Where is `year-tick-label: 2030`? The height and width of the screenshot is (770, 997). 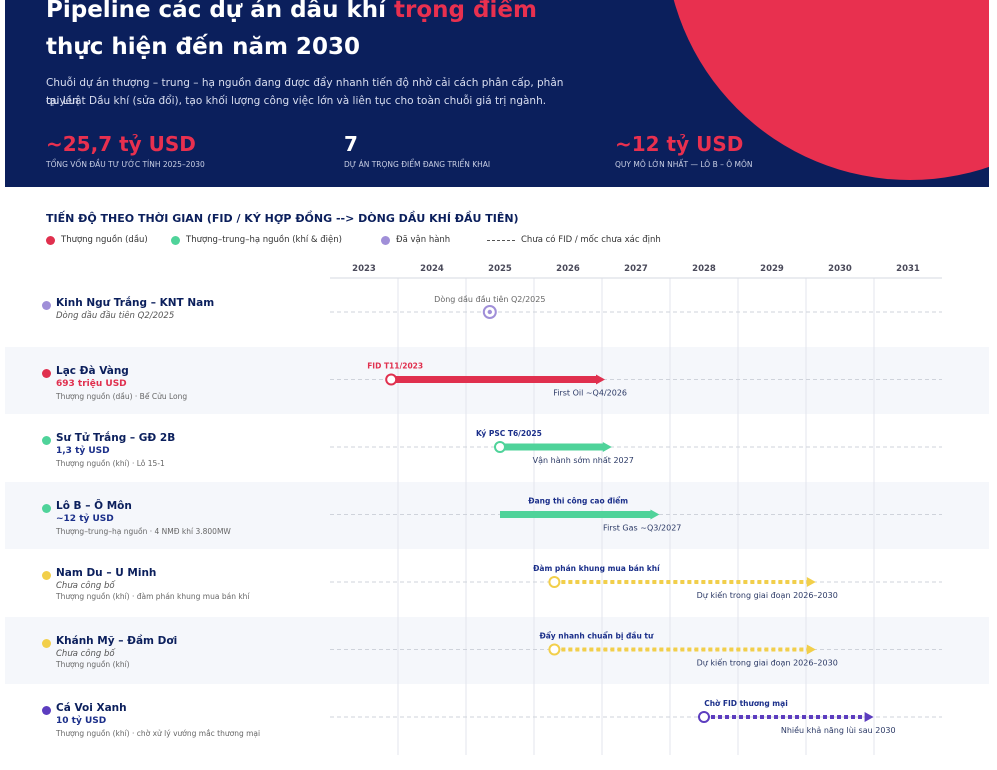
year-tick-label: 2030 is located at coordinates (840, 269).